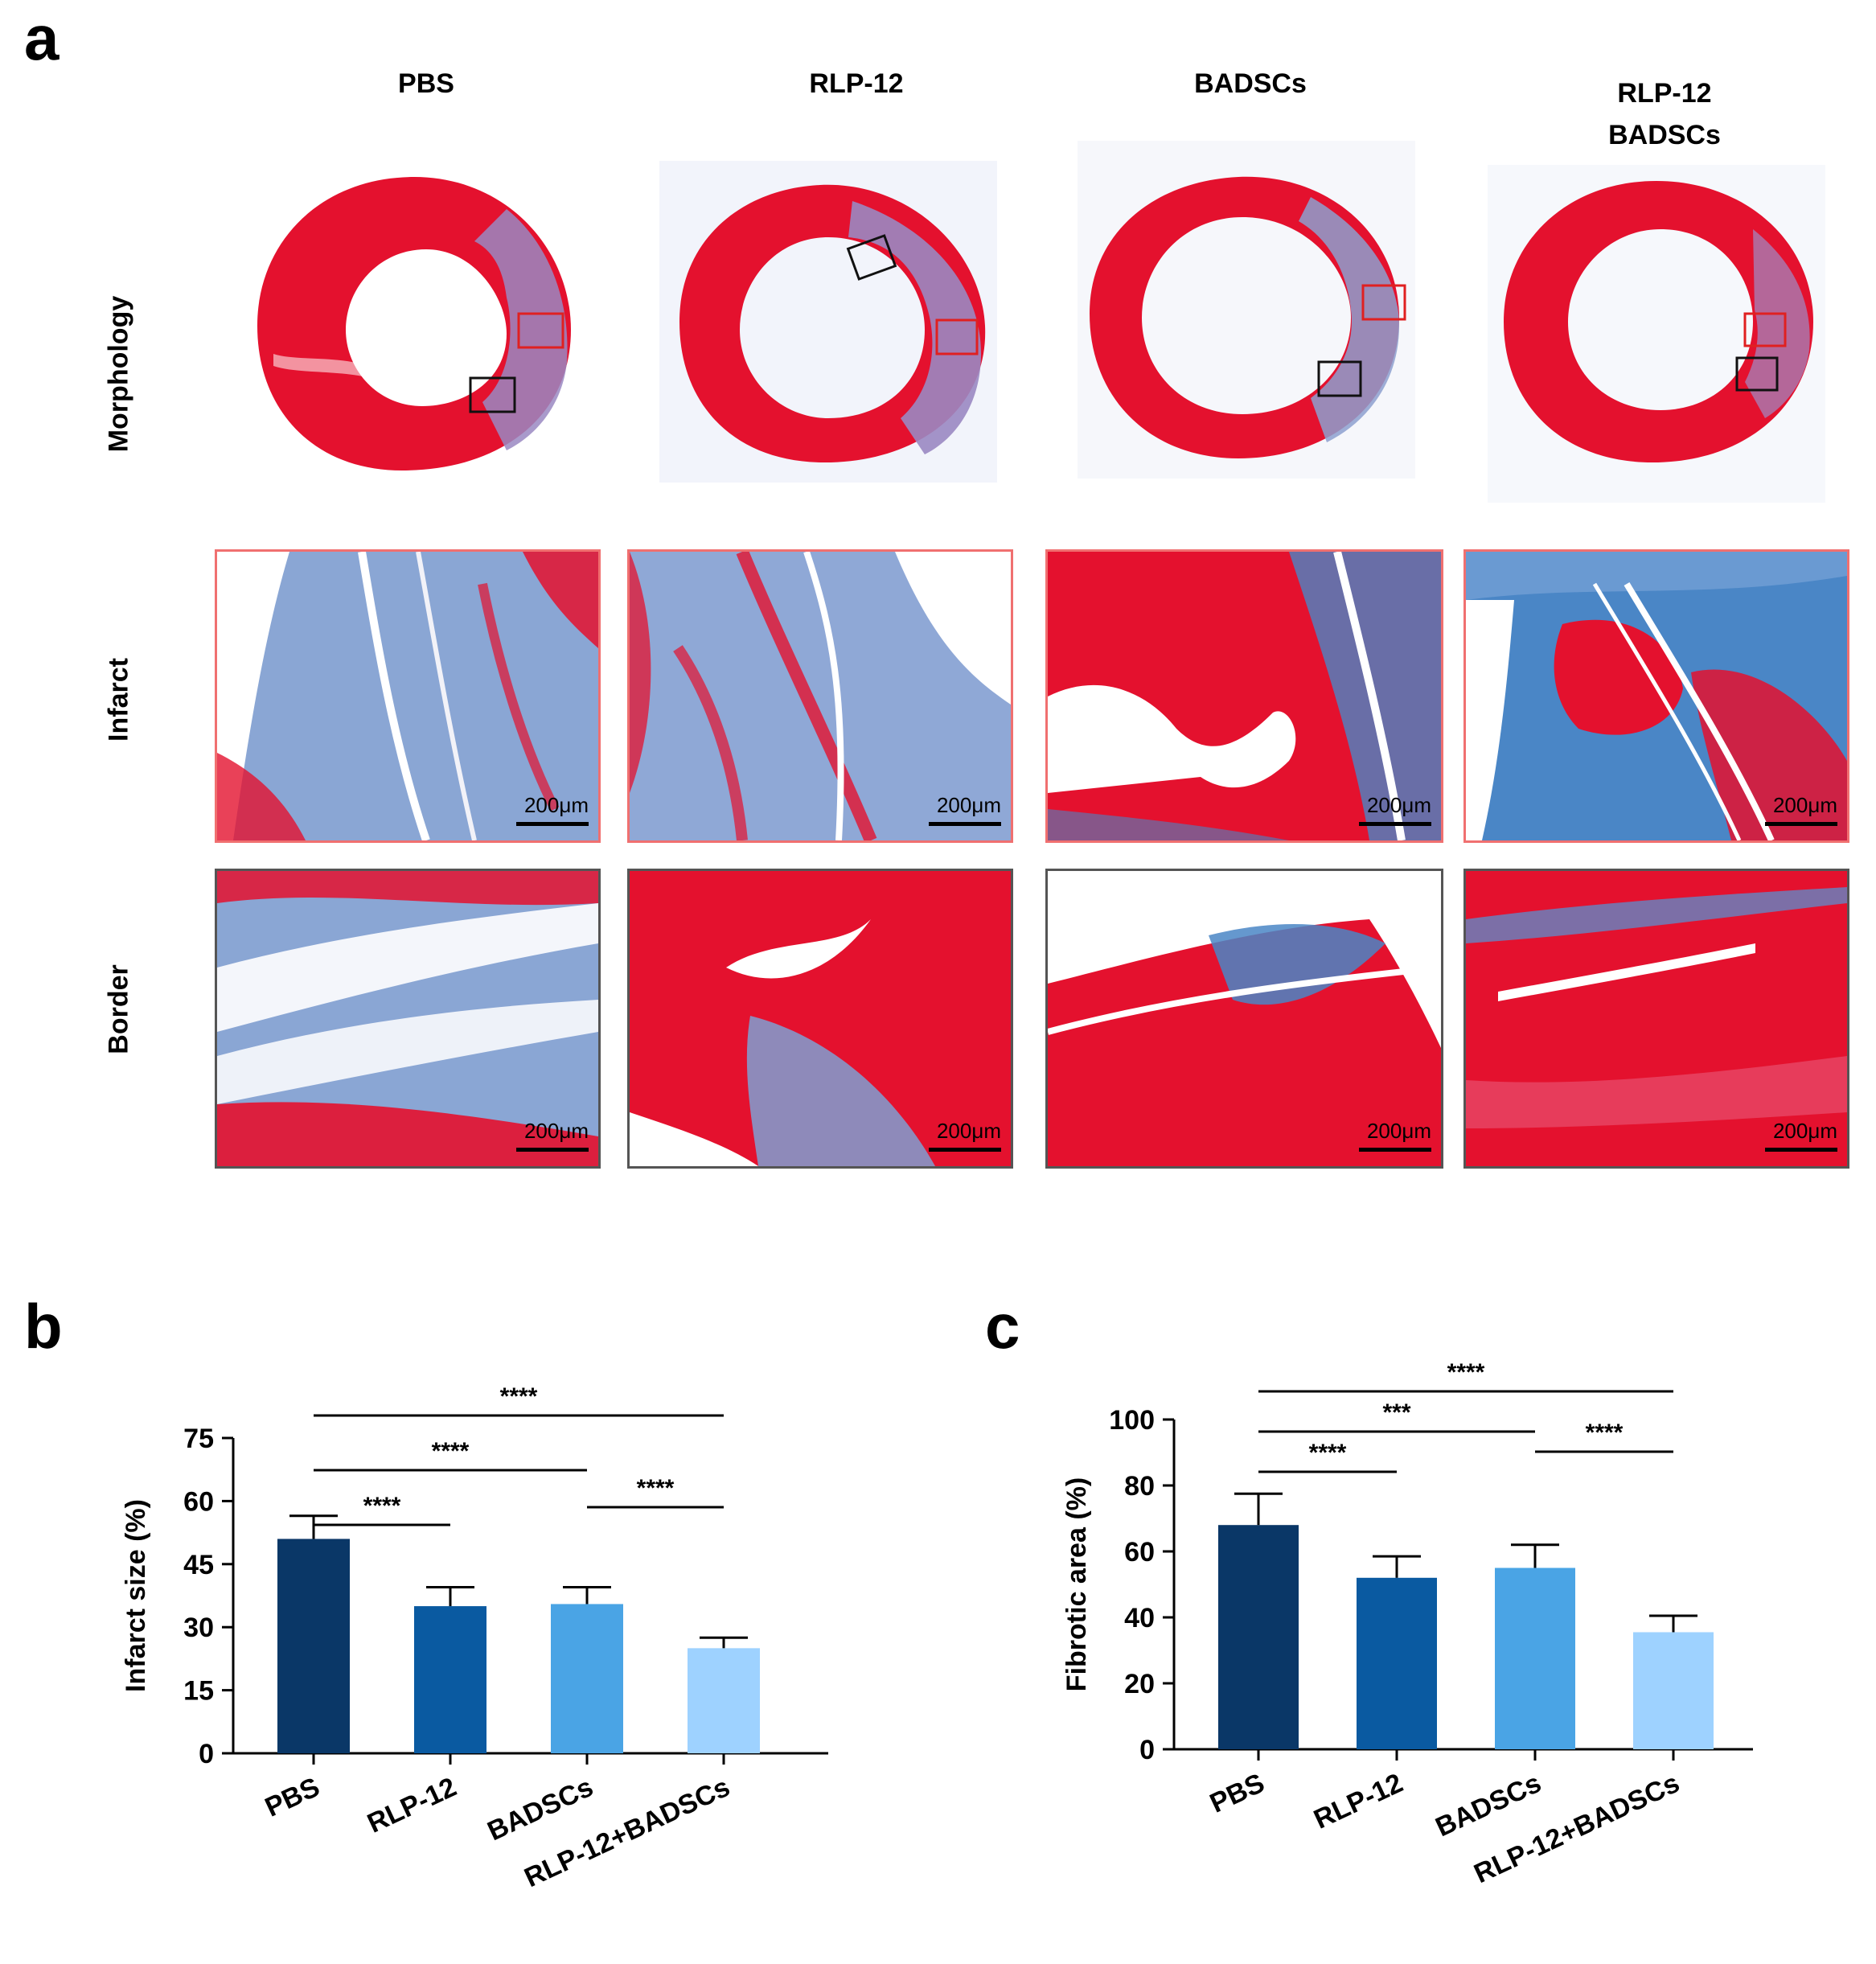 This screenshot has height=1964, width=1876. Describe the element at coordinates (198, 1565) in the screenshot. I see `y-tick-label: 45` at that location.